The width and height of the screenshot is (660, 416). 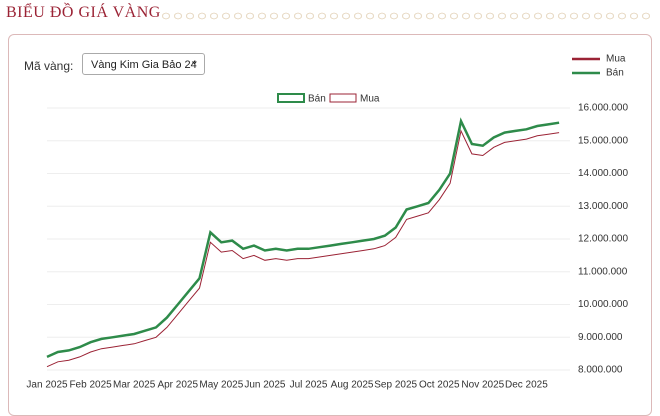 I want to click on y-tick-label: 14.000.000, so click(x=603, y=173).